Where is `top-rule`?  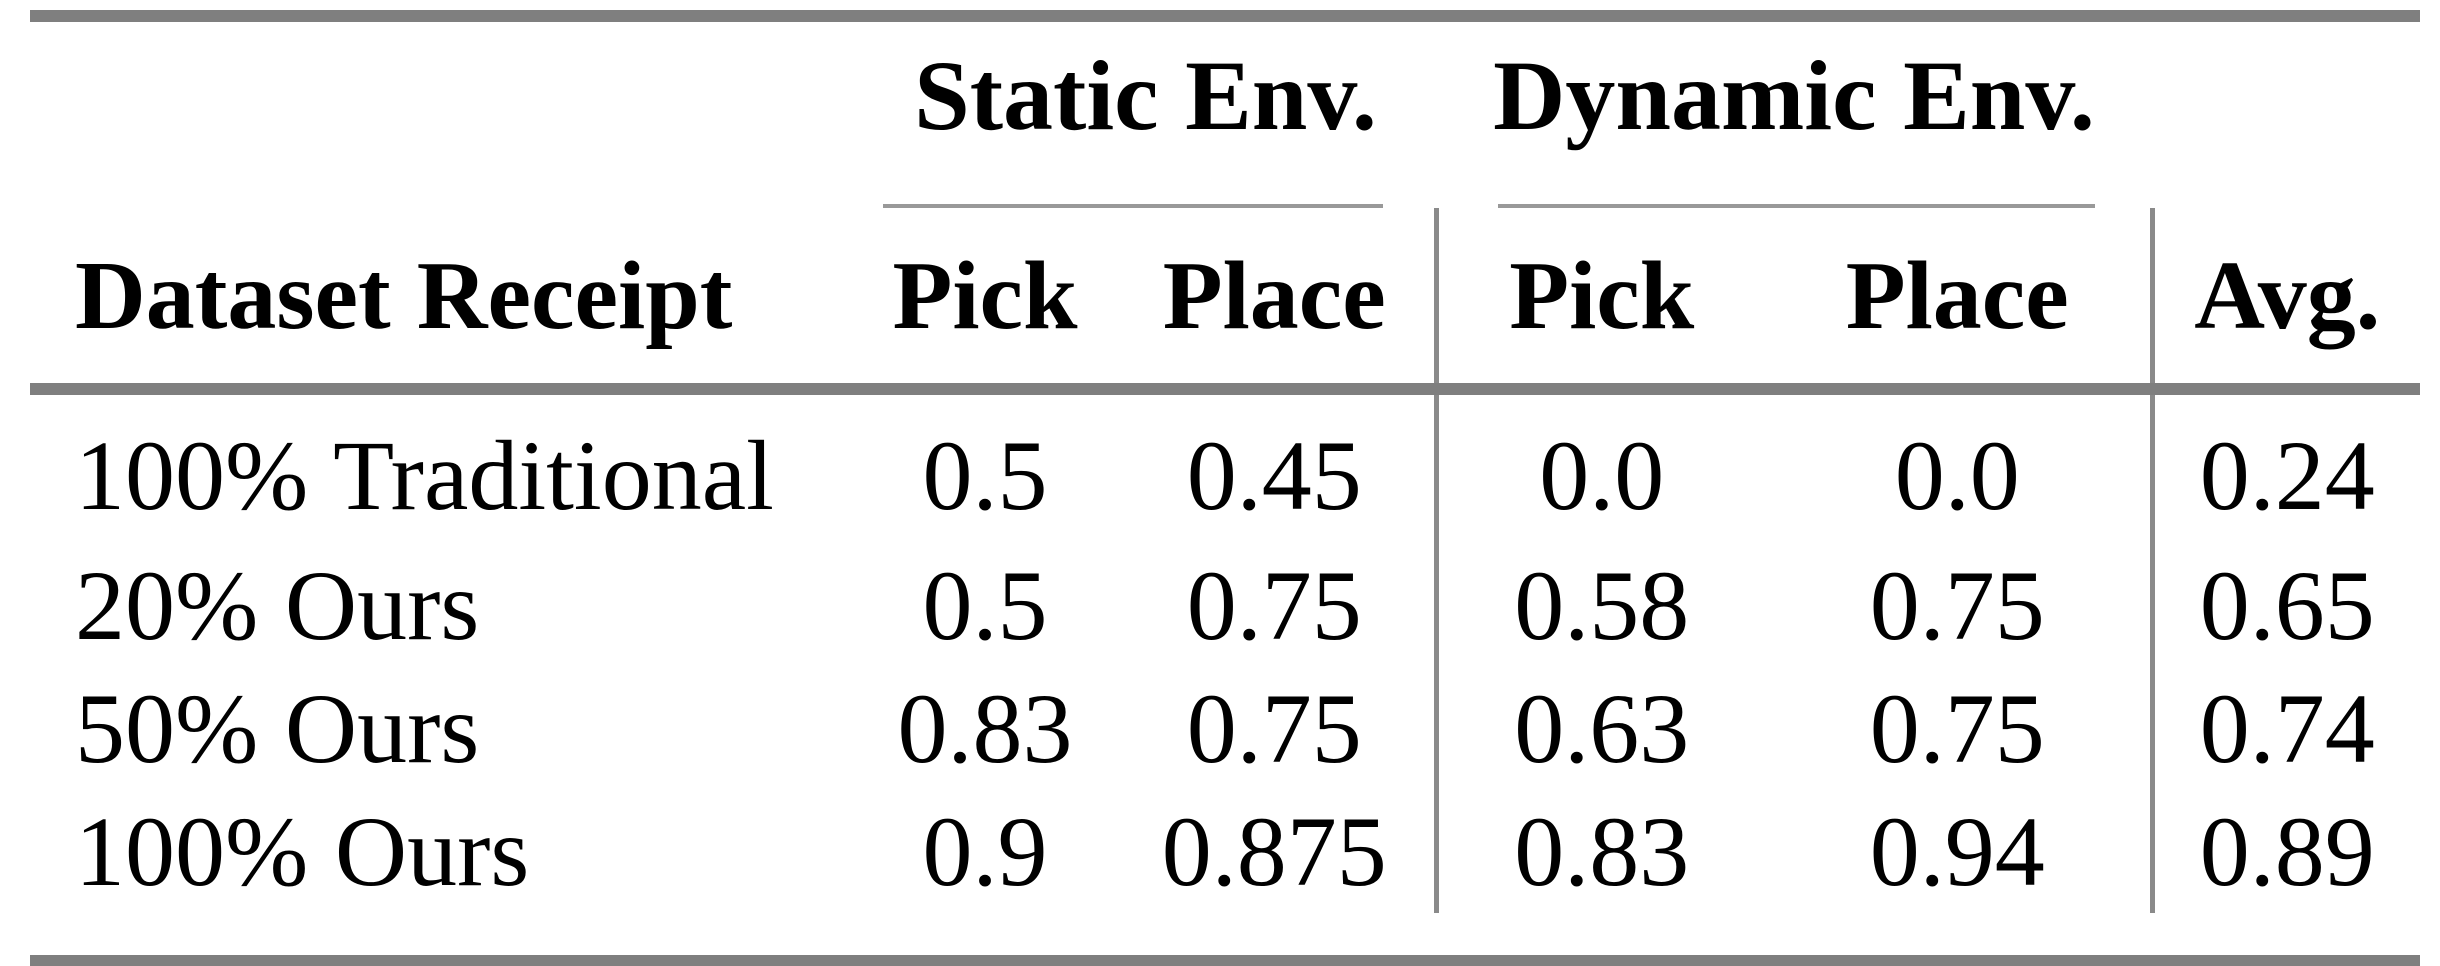
top-rule is located at coordinates (1225, 16).